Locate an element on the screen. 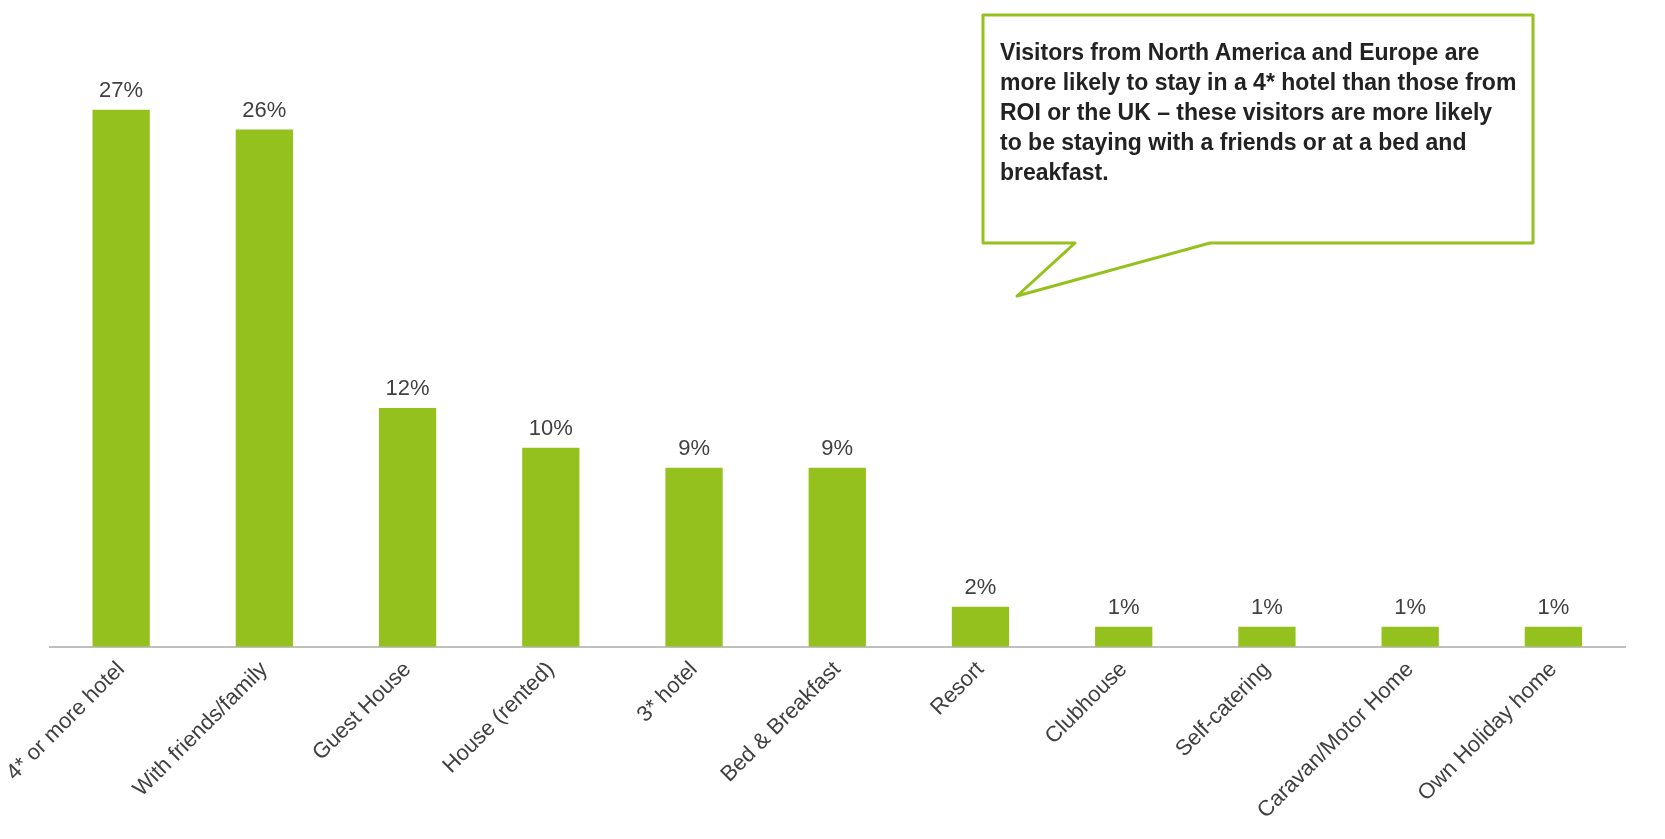  data-label: 27% is located at coordinates (121, 89).